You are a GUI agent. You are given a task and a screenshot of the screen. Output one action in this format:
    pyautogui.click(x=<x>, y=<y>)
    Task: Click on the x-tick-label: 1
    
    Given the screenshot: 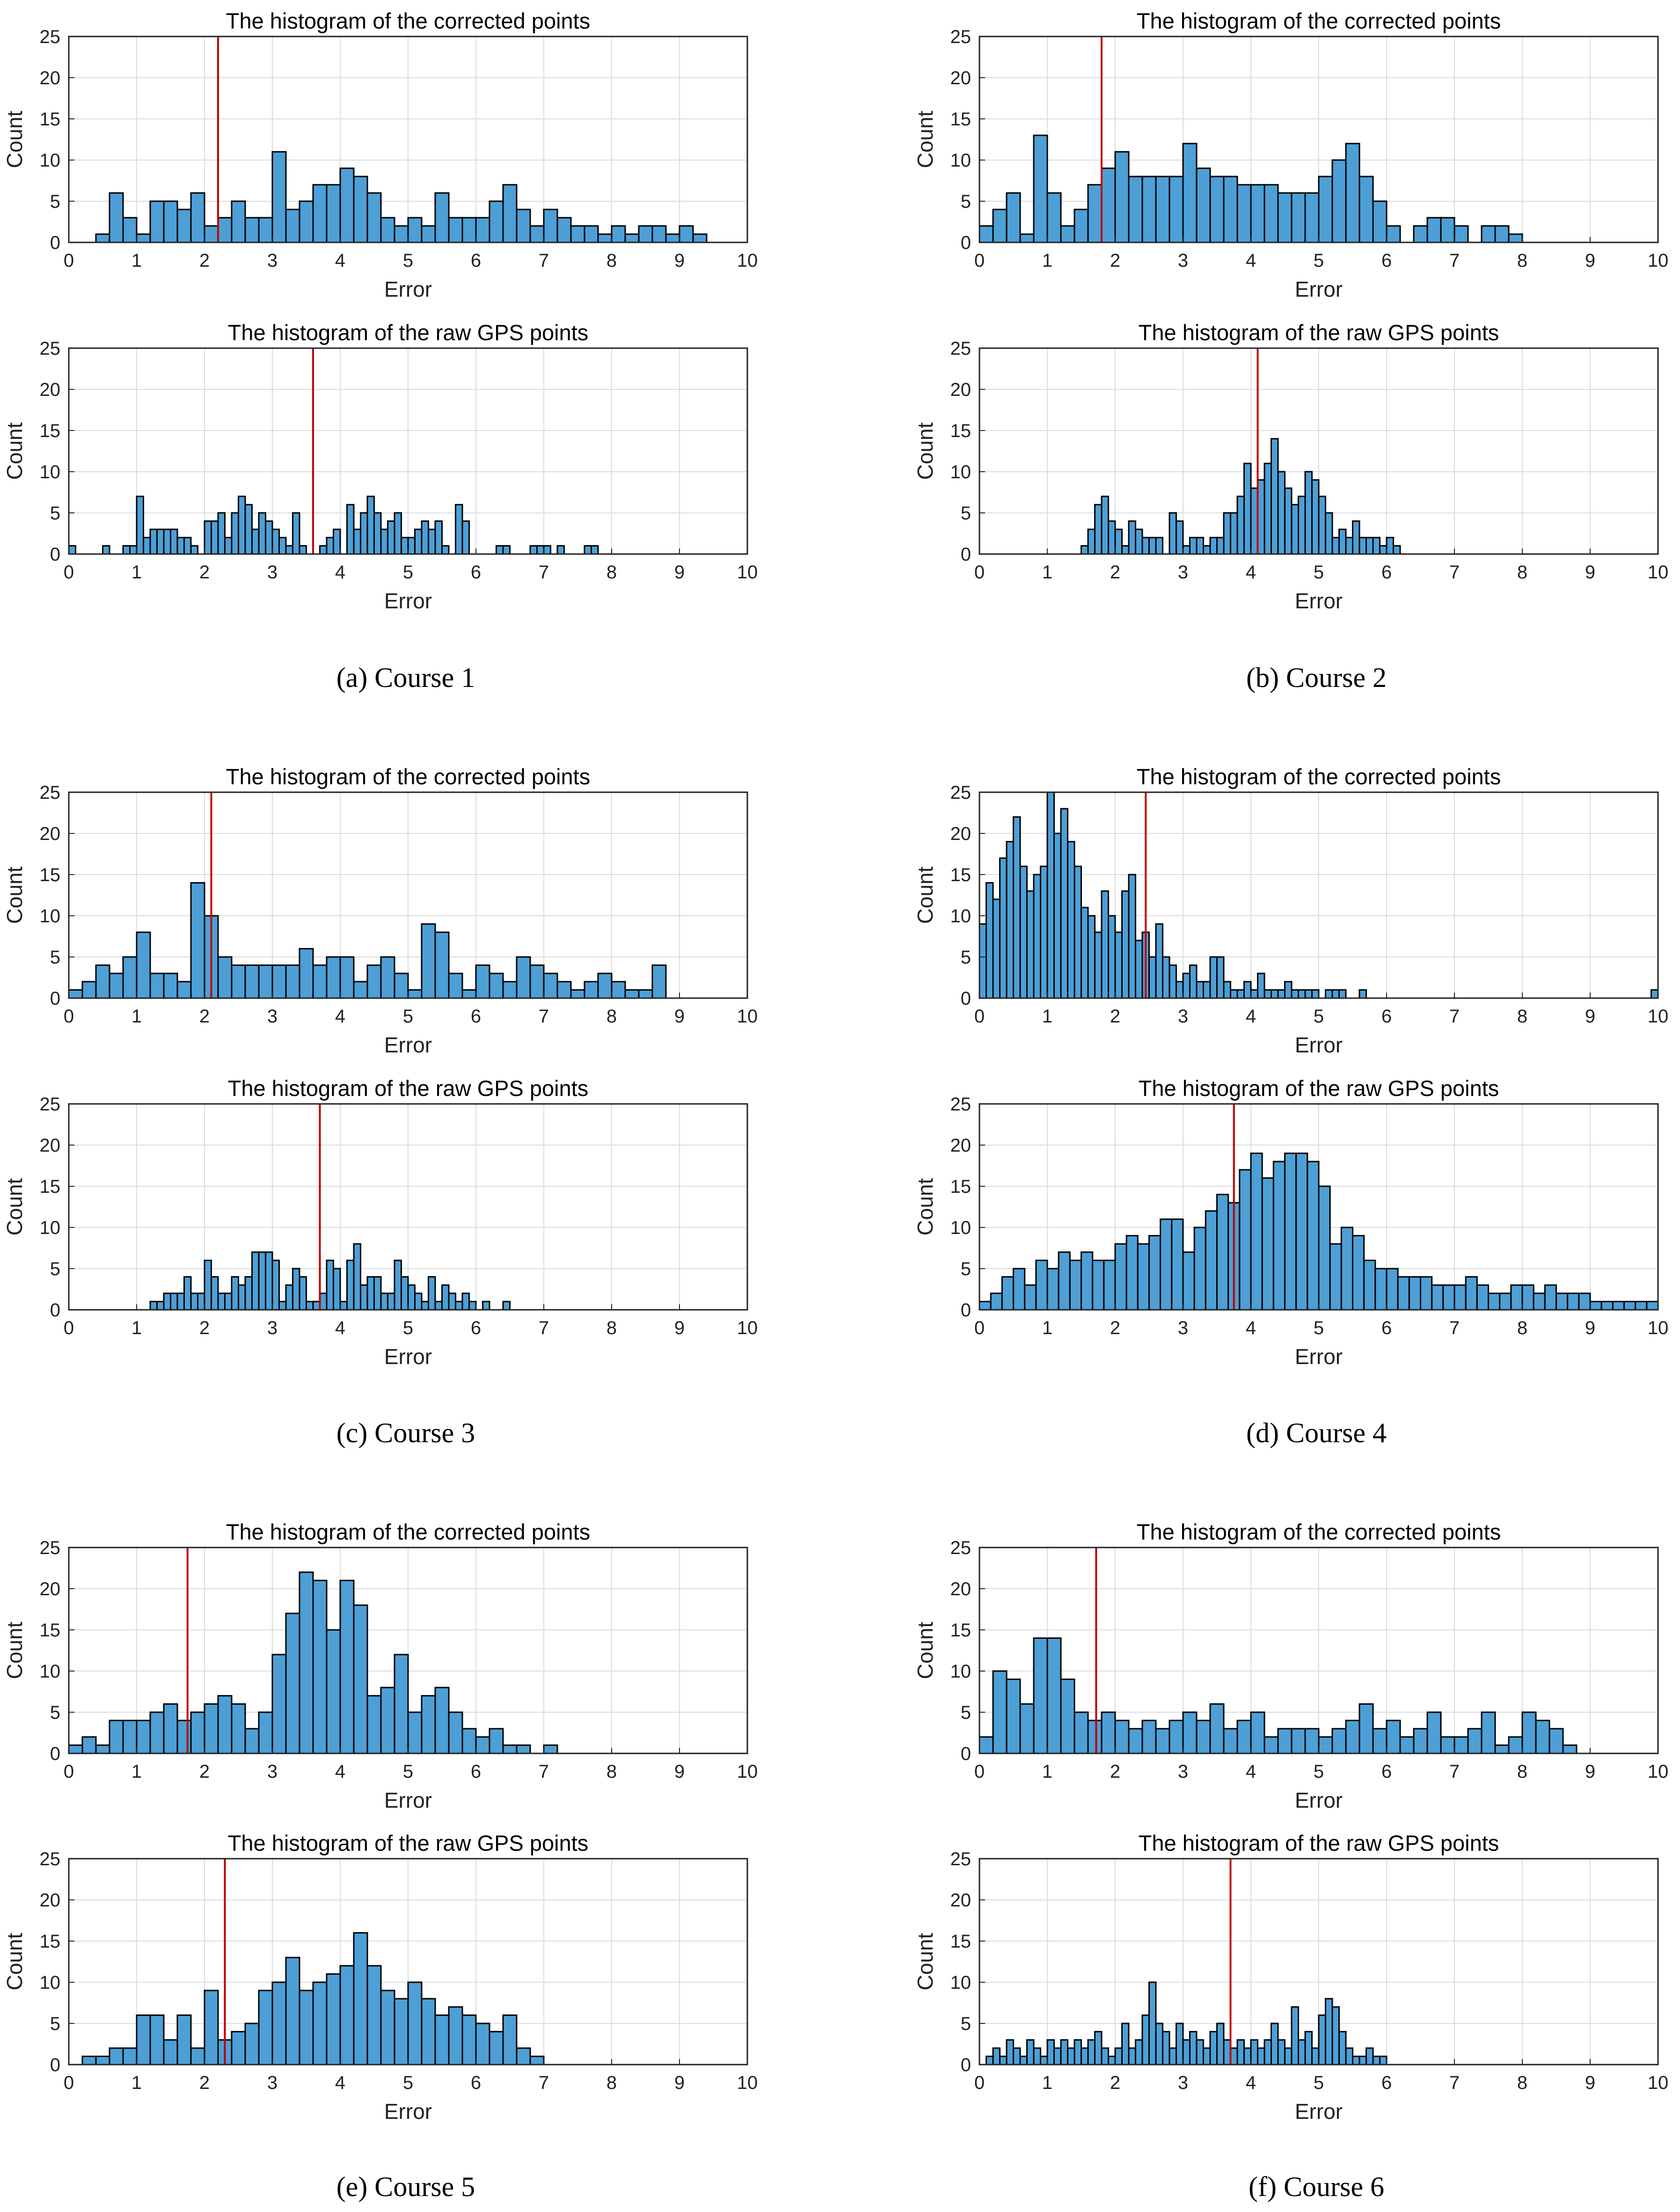 What is the action you would take?
    pyautogui.click(x=136, y=1328)
    